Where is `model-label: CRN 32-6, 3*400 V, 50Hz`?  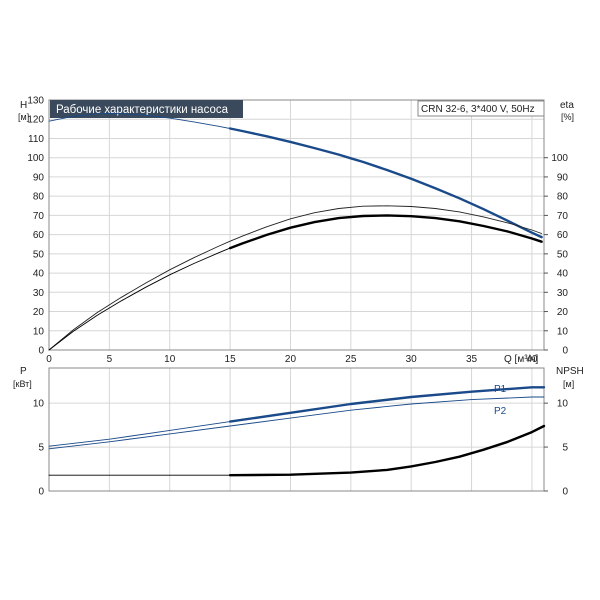
model-label: CRN 32-6, 3*400 V, 50Hz is located at coordinates (478, 109).